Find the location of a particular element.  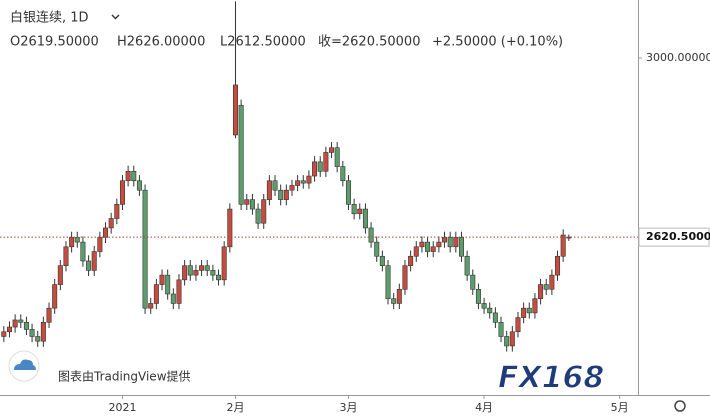

tradingview-logo is located at coordinates (25, 364).